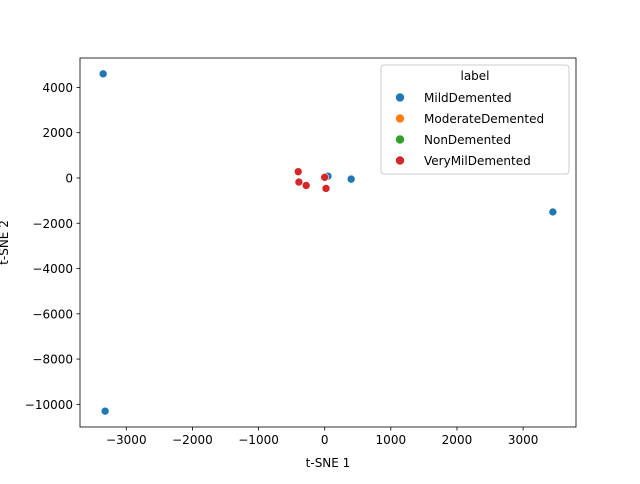 This screenshot has width=640, height=484. What do you see at coordinates (52, 246) in the screenshot?
I see `y-axis-ticks: 4000 2000 0 −2000 −4000 −6000 −8000 −10000` at bounding box center [52, 246].